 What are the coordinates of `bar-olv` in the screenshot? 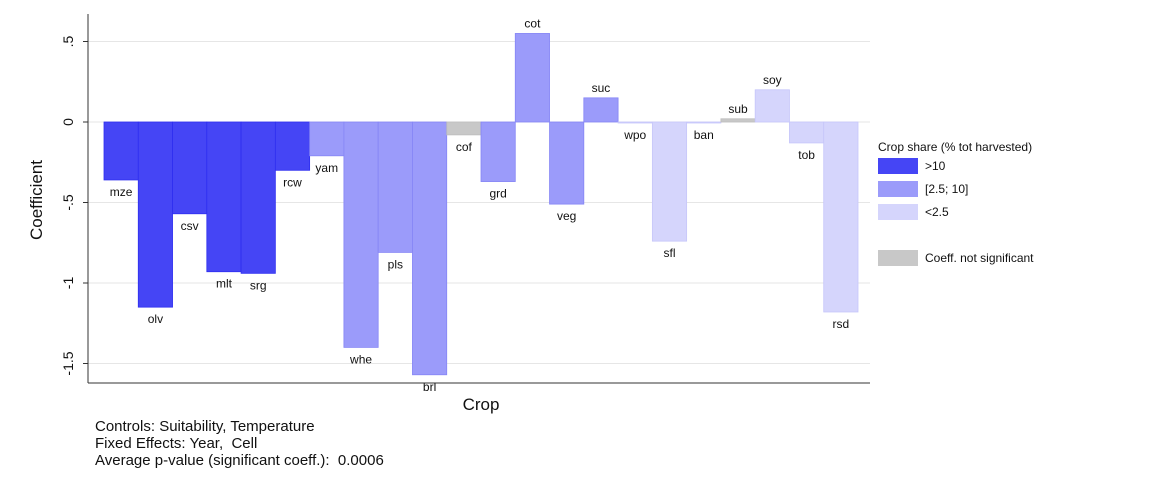 It's located at (155, 214).